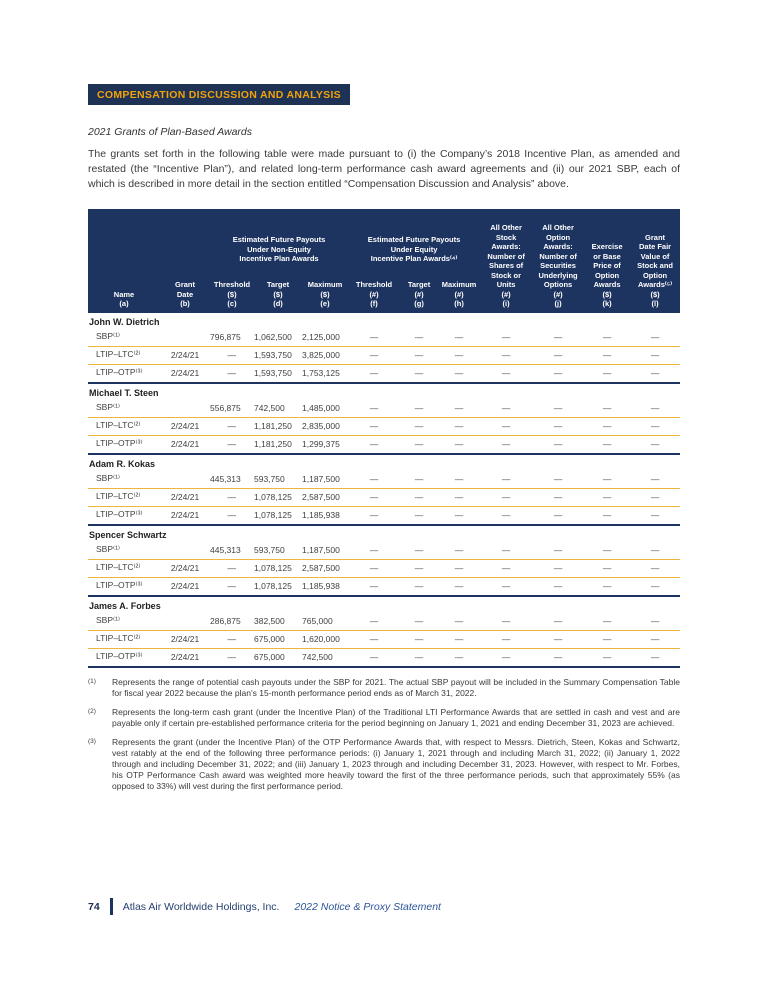 Image resolution: width=768 pixels, height=1000 pixels. I want to click on col-header-name: Name (a), so click(124, 261).